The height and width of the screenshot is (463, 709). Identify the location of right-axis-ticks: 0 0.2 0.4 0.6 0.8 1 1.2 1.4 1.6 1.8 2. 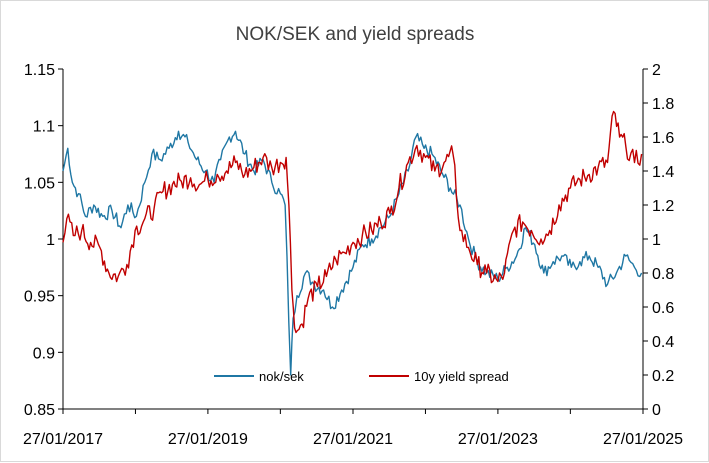
(658, 240).